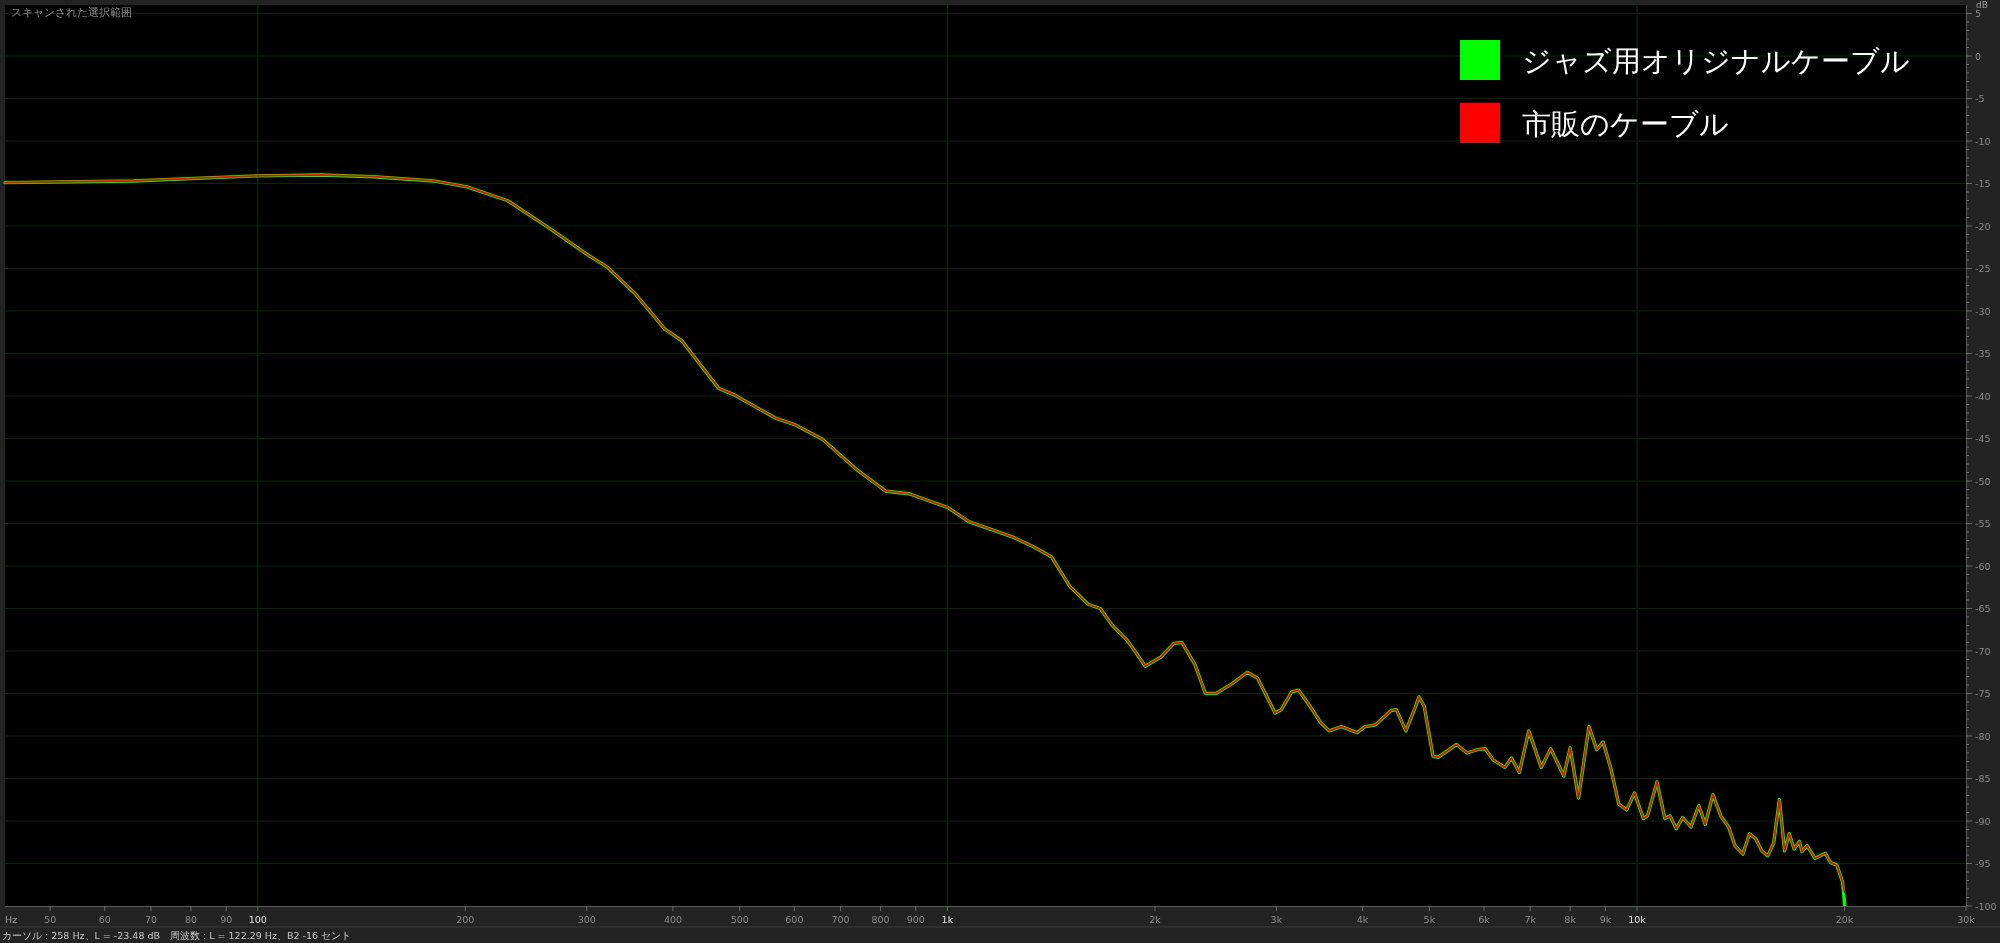  What do you see at coordinates (794, 919) in the screenshot?
I see `x-tick-label: 600` at bounding box center [794, 919].